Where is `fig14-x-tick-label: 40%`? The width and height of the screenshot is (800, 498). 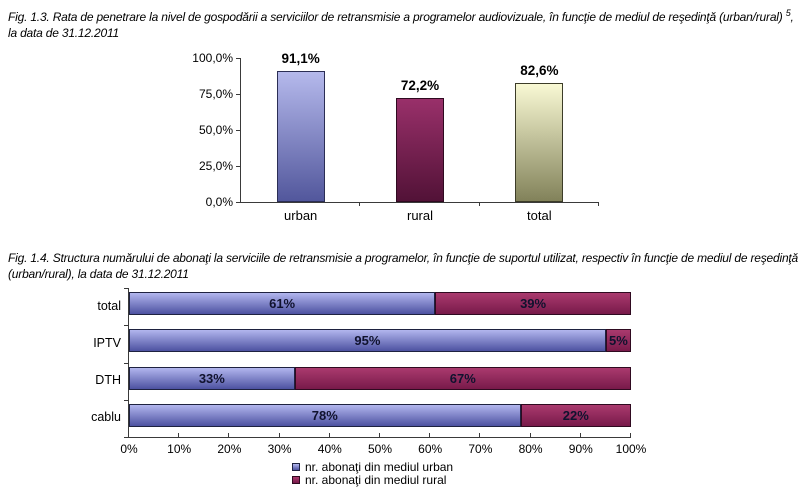
fig14-x-tick-label: 40% is located at coordinates (329, 449).